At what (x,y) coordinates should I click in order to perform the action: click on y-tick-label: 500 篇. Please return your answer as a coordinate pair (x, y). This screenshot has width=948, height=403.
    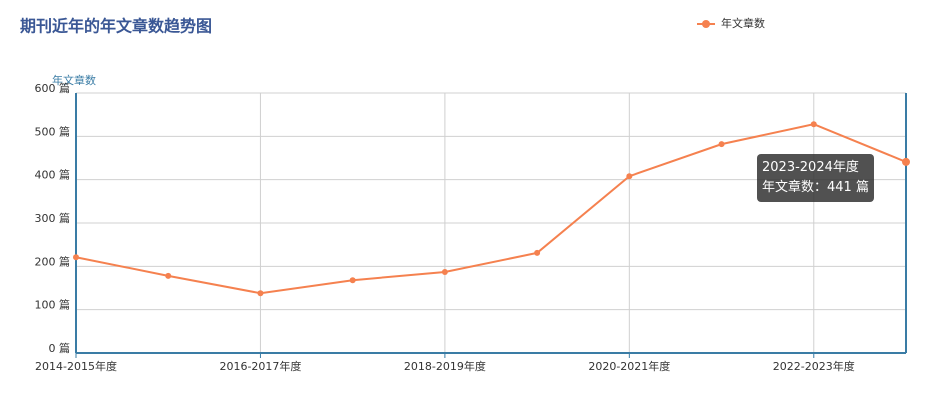
    Looking at the image, I should click on (53, 131).